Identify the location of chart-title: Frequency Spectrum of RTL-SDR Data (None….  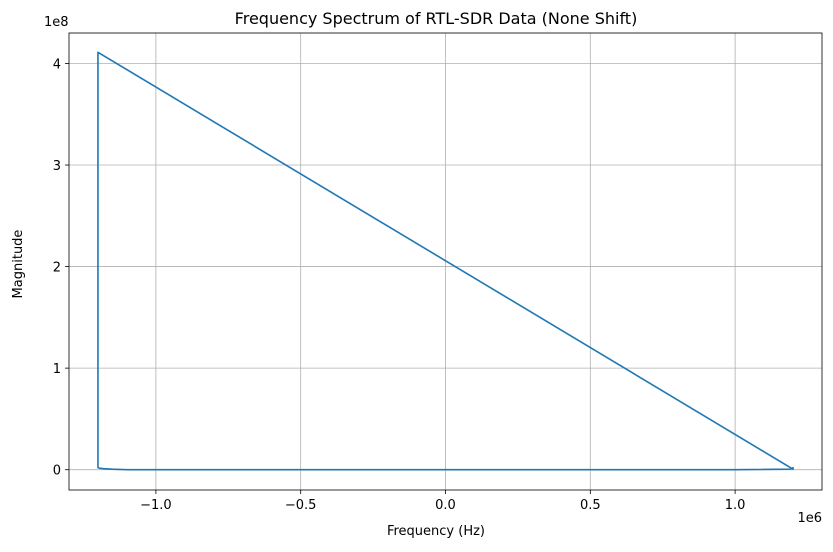
(436, 18).